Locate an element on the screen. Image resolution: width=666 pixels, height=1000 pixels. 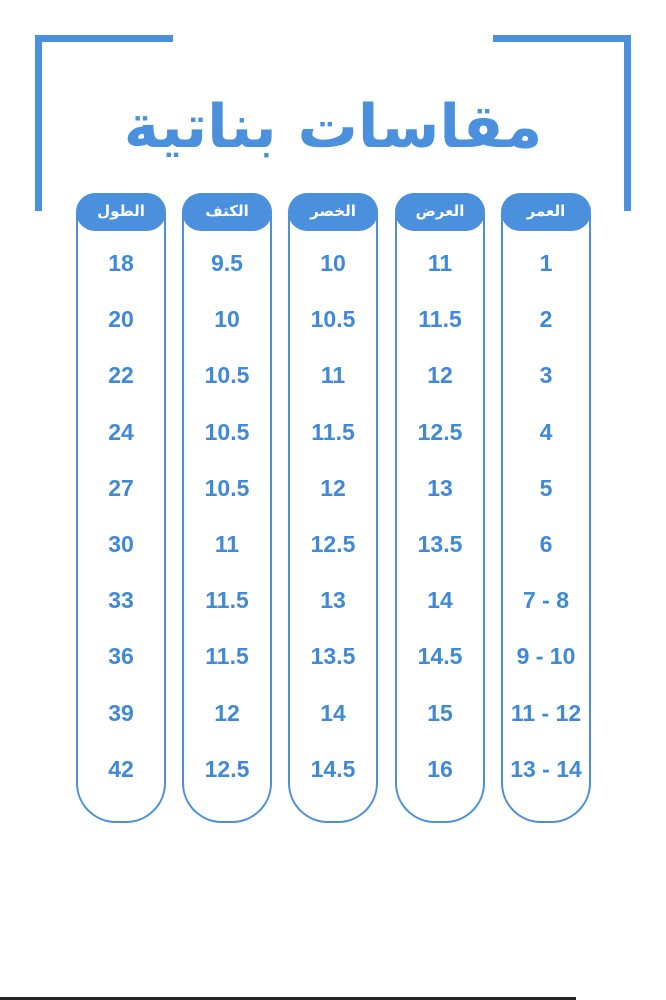
column-header: الكتف is located at coordinates (227, 212).